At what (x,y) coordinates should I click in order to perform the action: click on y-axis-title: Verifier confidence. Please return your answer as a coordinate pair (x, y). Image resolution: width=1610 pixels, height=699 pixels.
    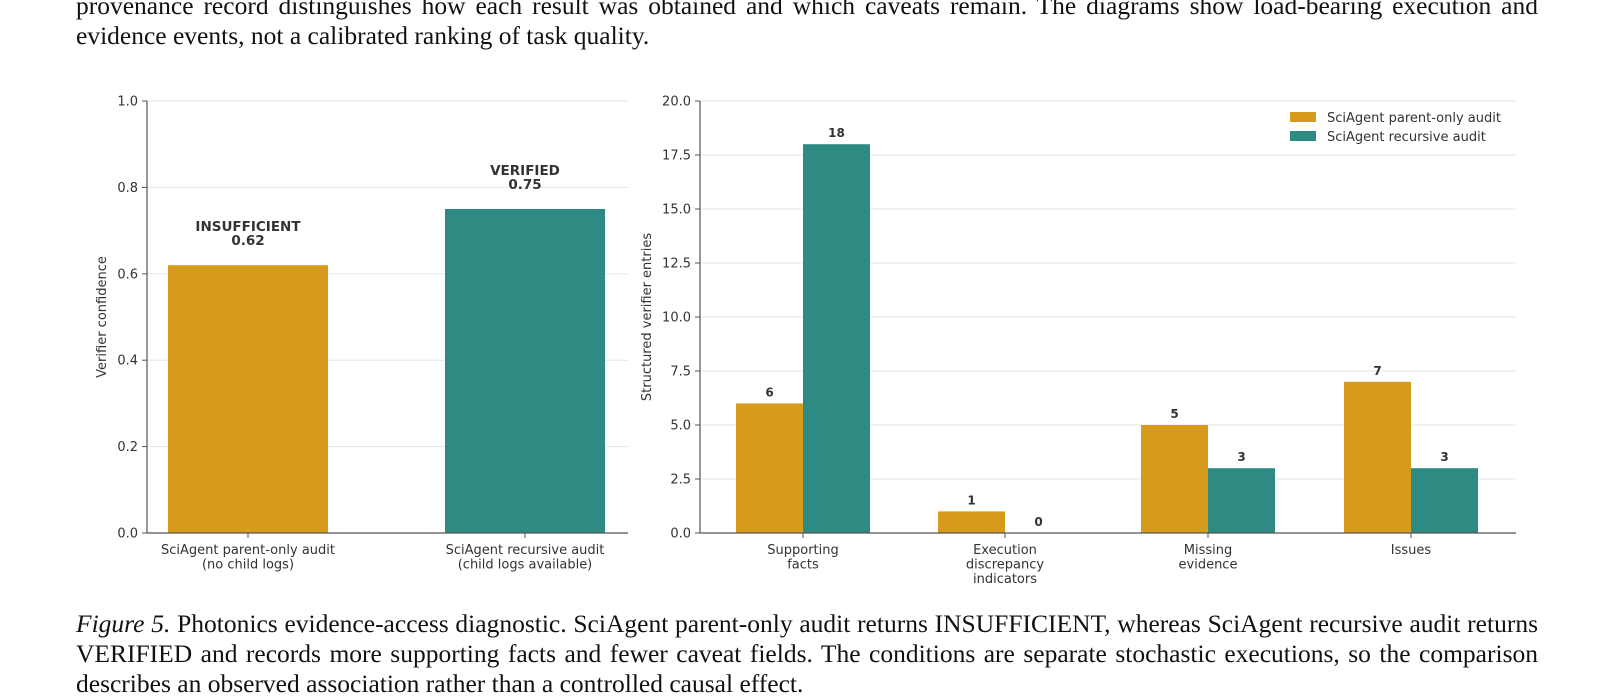
    Looking at the image, I should click on (102, 317).